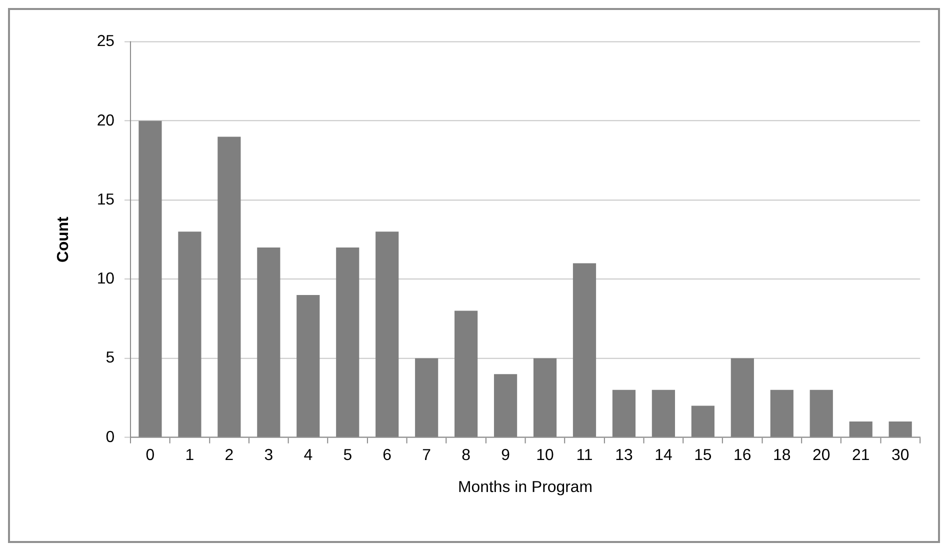 This screenshot has width=952, height=555. What do you see at coordinates (308, 455) in the screenshot?
I see `x-tick-label: 4` at bounding box center [308, 455].